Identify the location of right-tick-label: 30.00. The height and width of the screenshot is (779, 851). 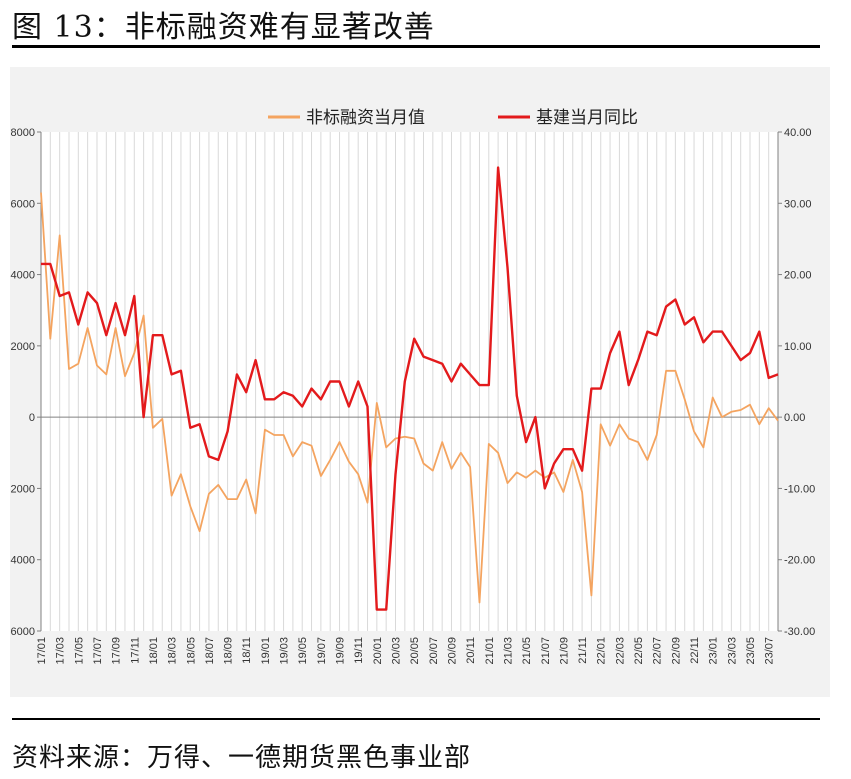
(798, 204).